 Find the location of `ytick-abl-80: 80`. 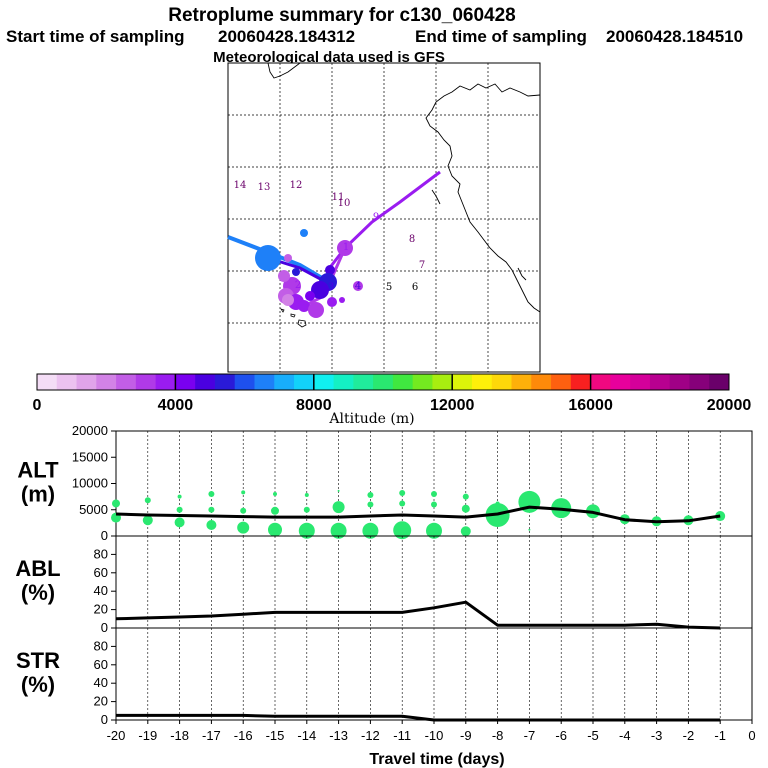

ytick-abl-80: 80 is located at coordinates (101, 553).